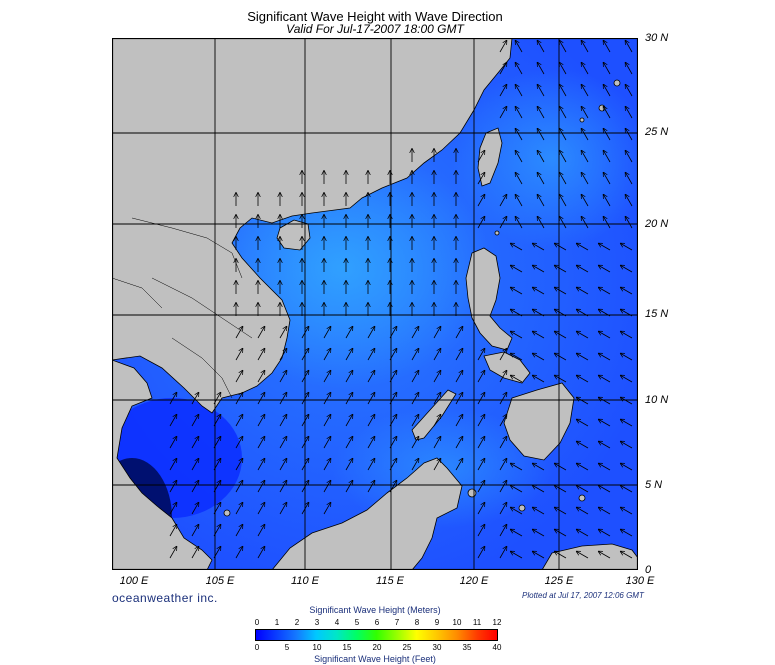 This screenshot has height=665, width=775. I want to click on meter-tick: 9, so click(437, 622).